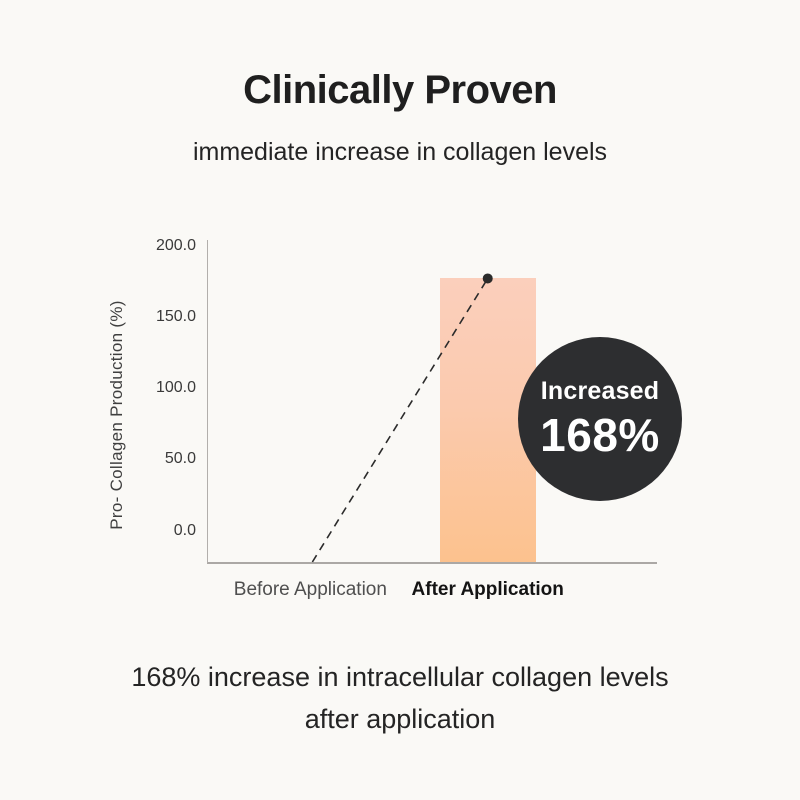 This screenshot has height=800, width=800. What do you see at coordinates (180, 459) in the screenshot?
I see `y-tick-label: 50.0` at bounding box center [180, 459].